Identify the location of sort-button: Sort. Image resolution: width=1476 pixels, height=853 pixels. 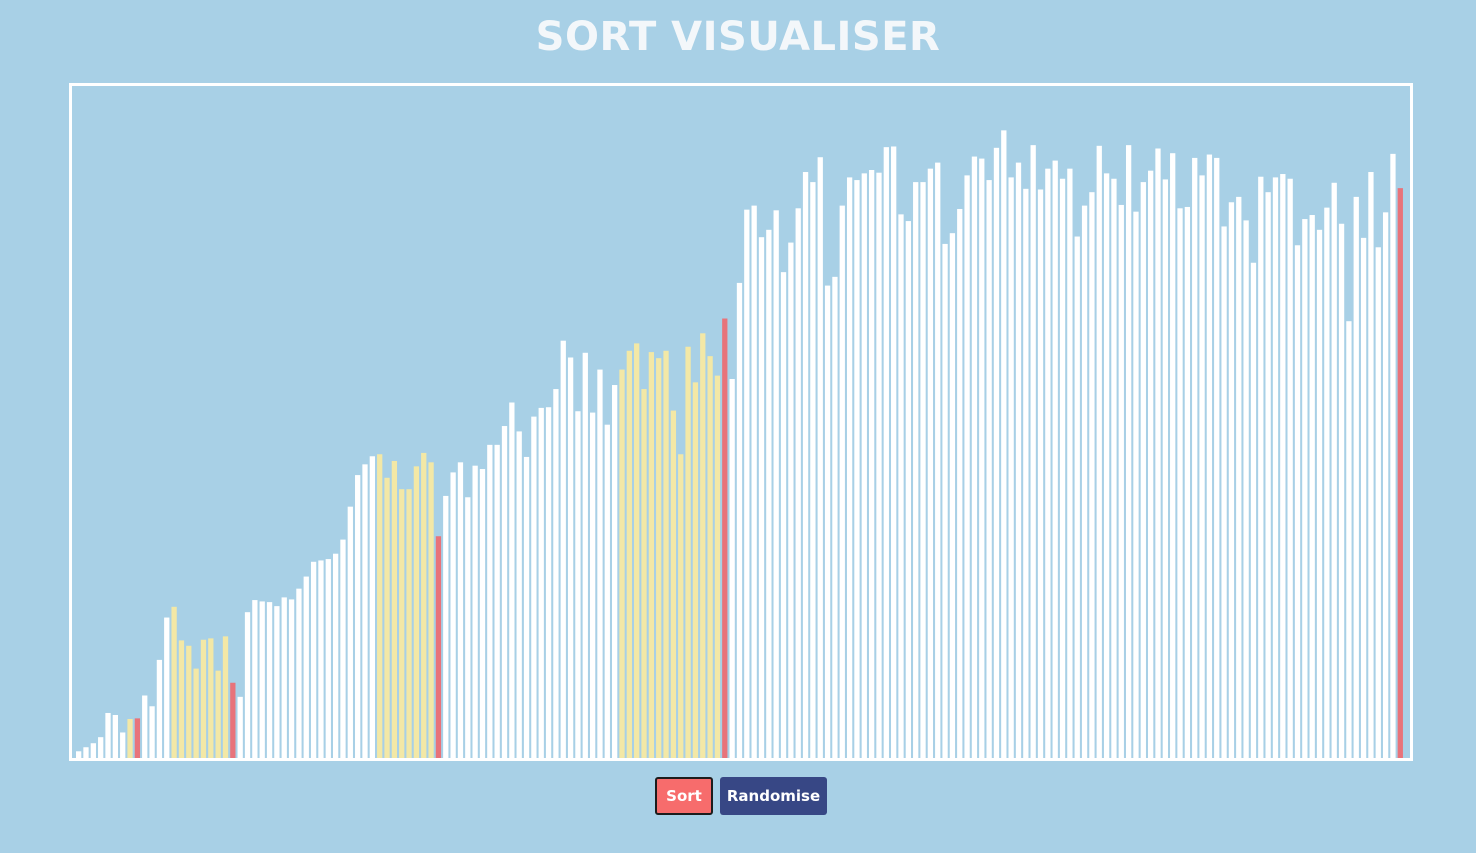
(684, 796).